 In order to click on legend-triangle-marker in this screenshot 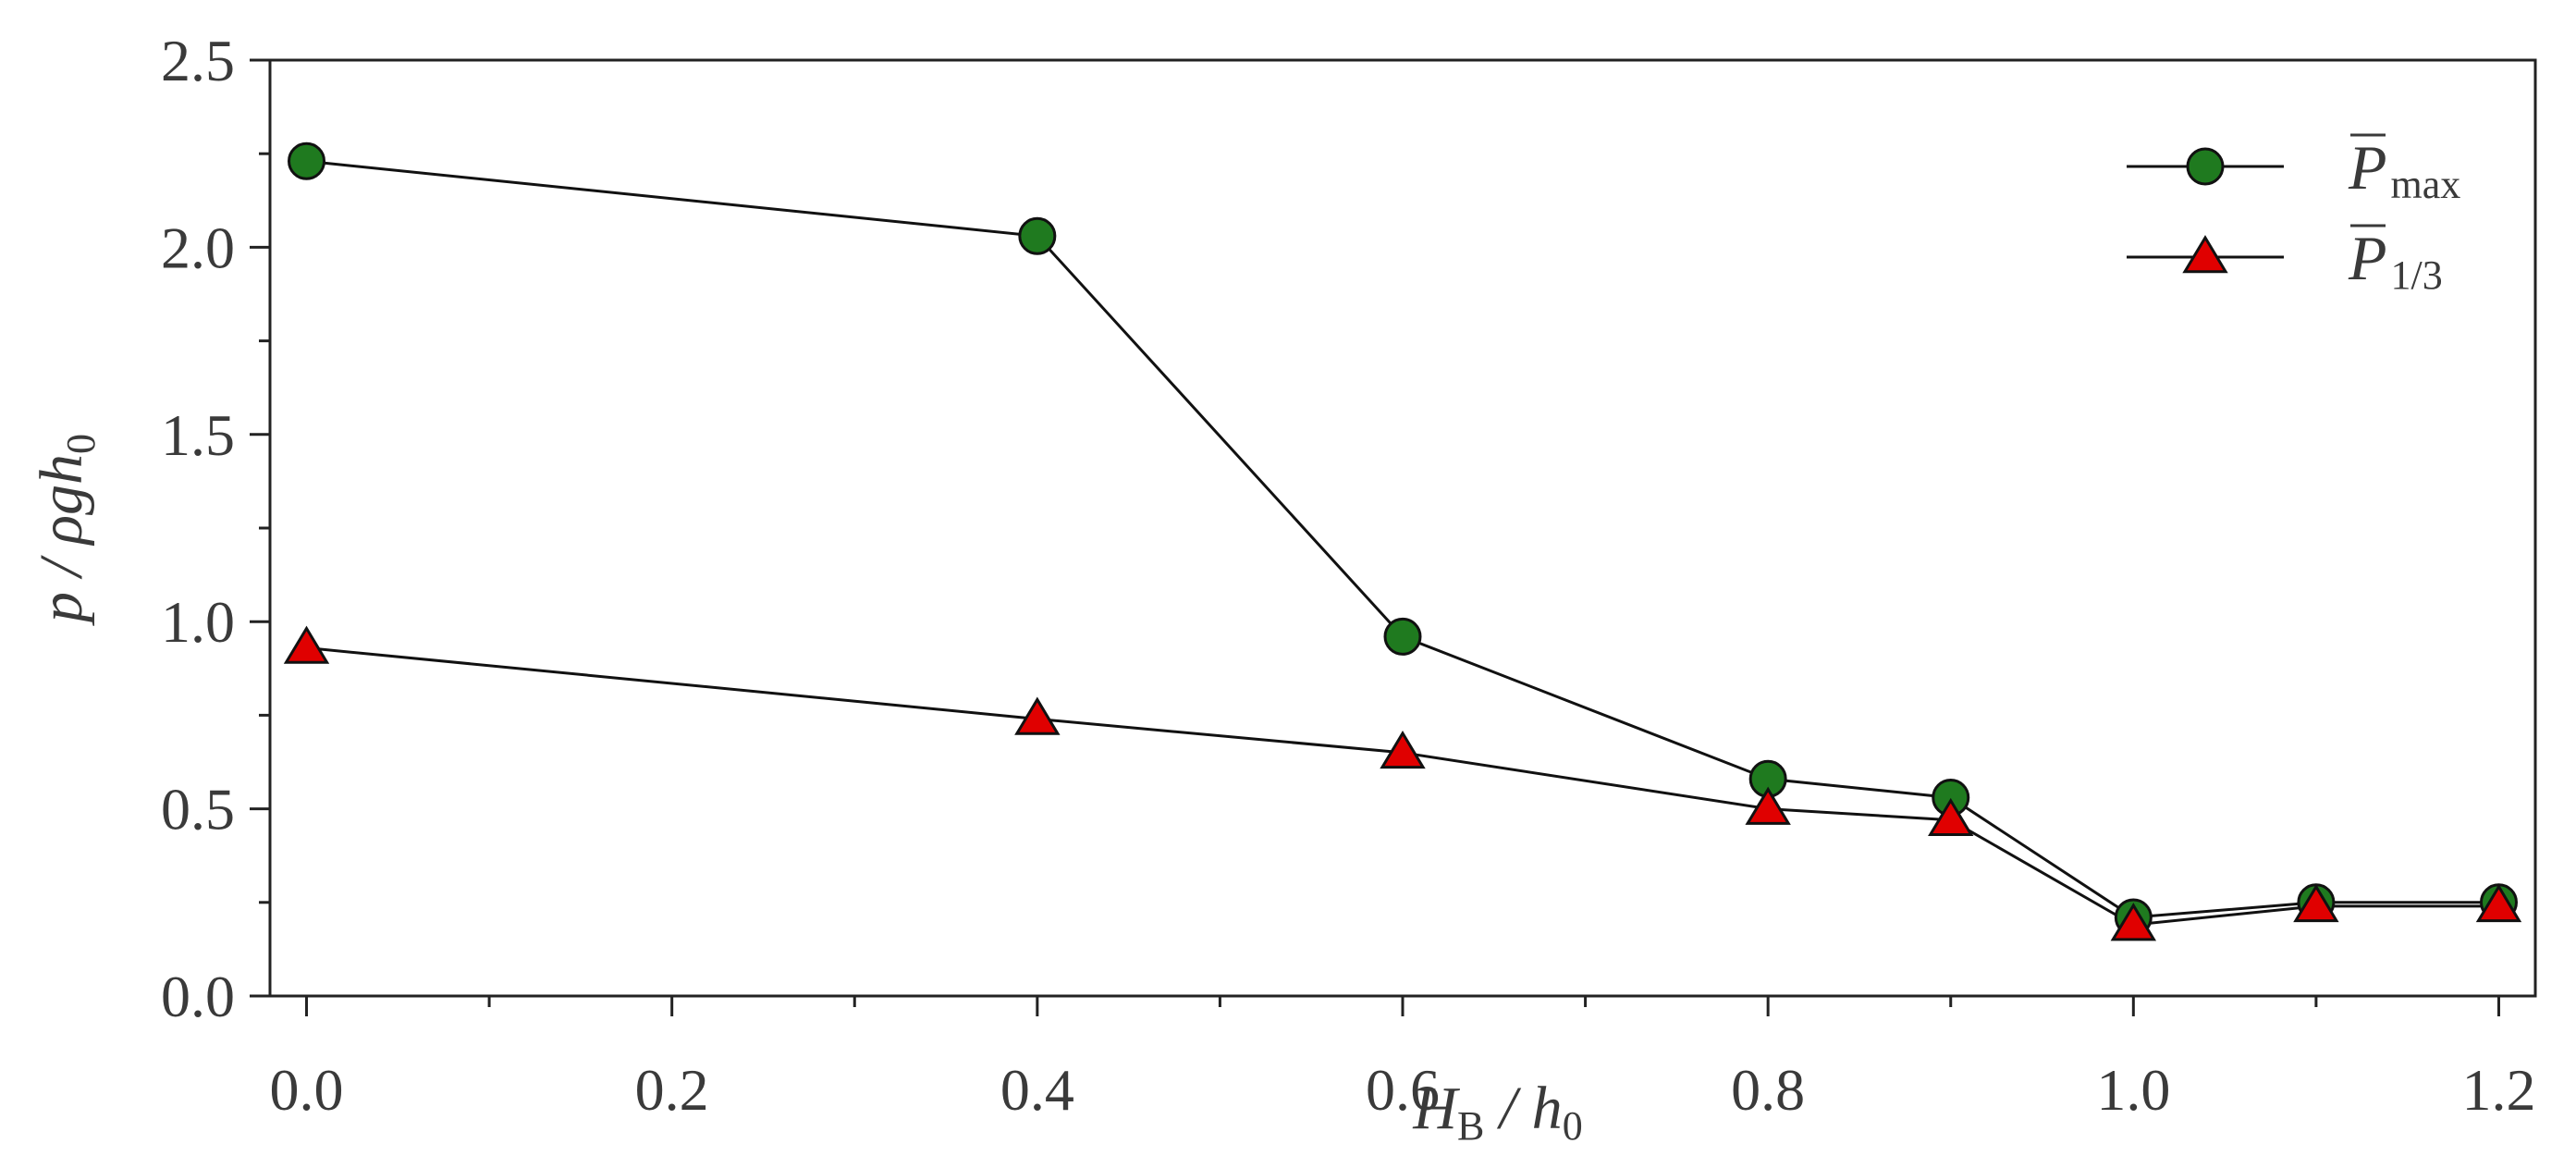, I will do `click(2205, 254)`.